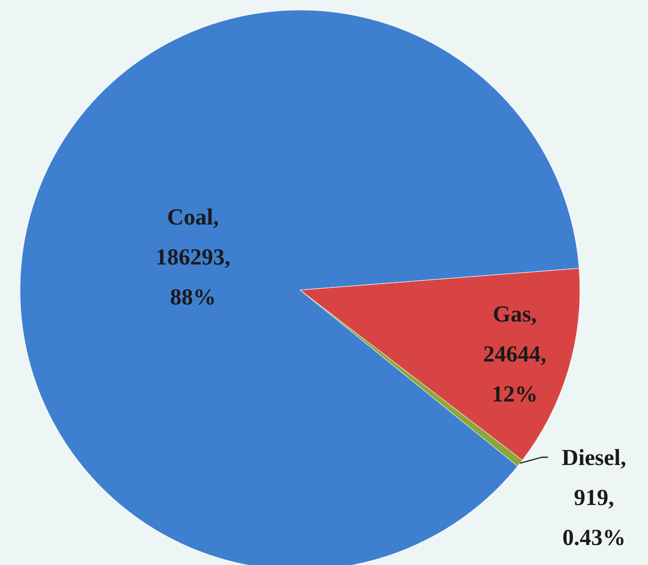 The height and width of the screenshot is (565, 648). What do you see at coordinates (514, 354) in the screenshot?
I see `slice-label: Gas, 24644, 12%` at bounding box center [514, 354].